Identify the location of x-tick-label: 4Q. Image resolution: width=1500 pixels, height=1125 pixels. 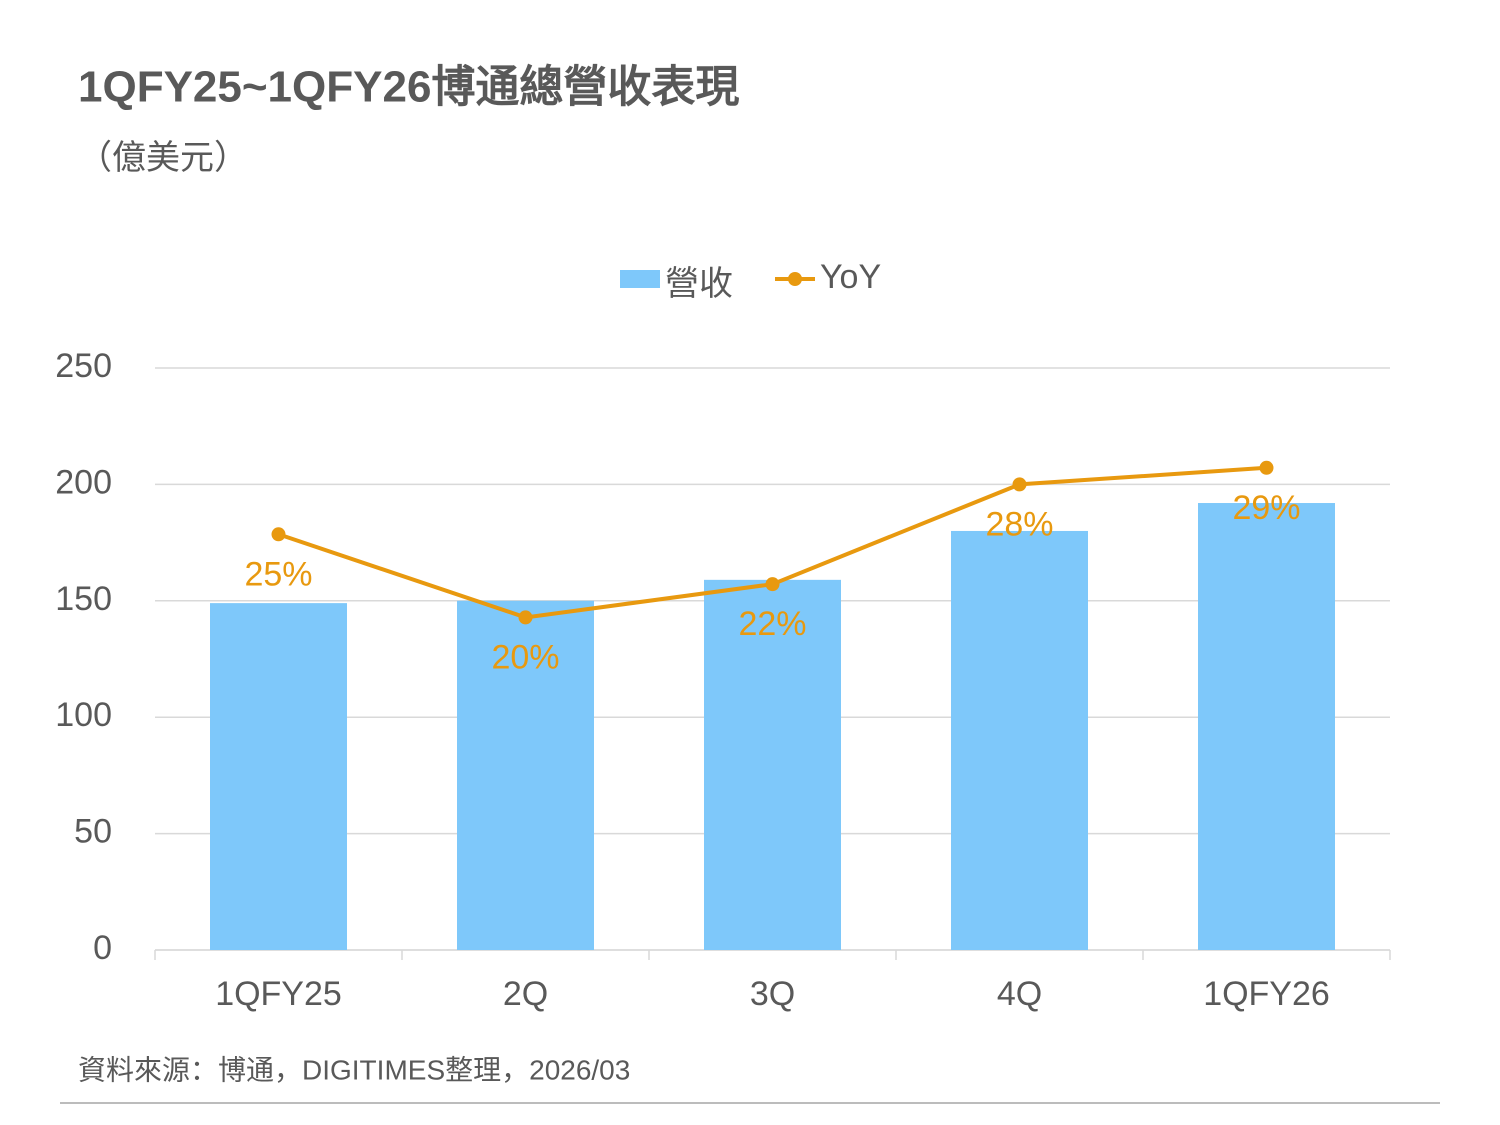
(1019, 994).